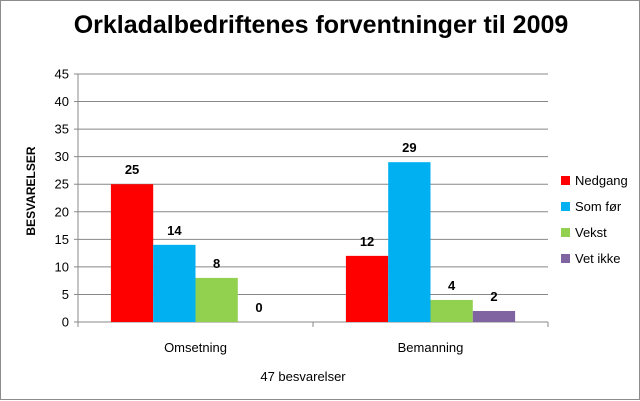 The image size is (640, 401). I want to click on legend: Nedgang Som før Vekst Vet ikke, so click(594, 219).